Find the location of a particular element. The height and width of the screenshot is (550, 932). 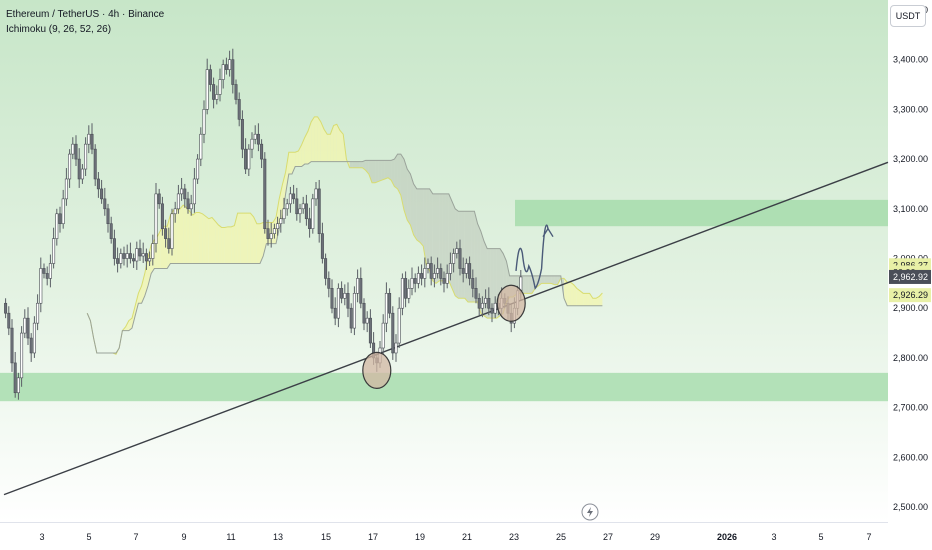

support-zone is located at coordinates (444, 387).